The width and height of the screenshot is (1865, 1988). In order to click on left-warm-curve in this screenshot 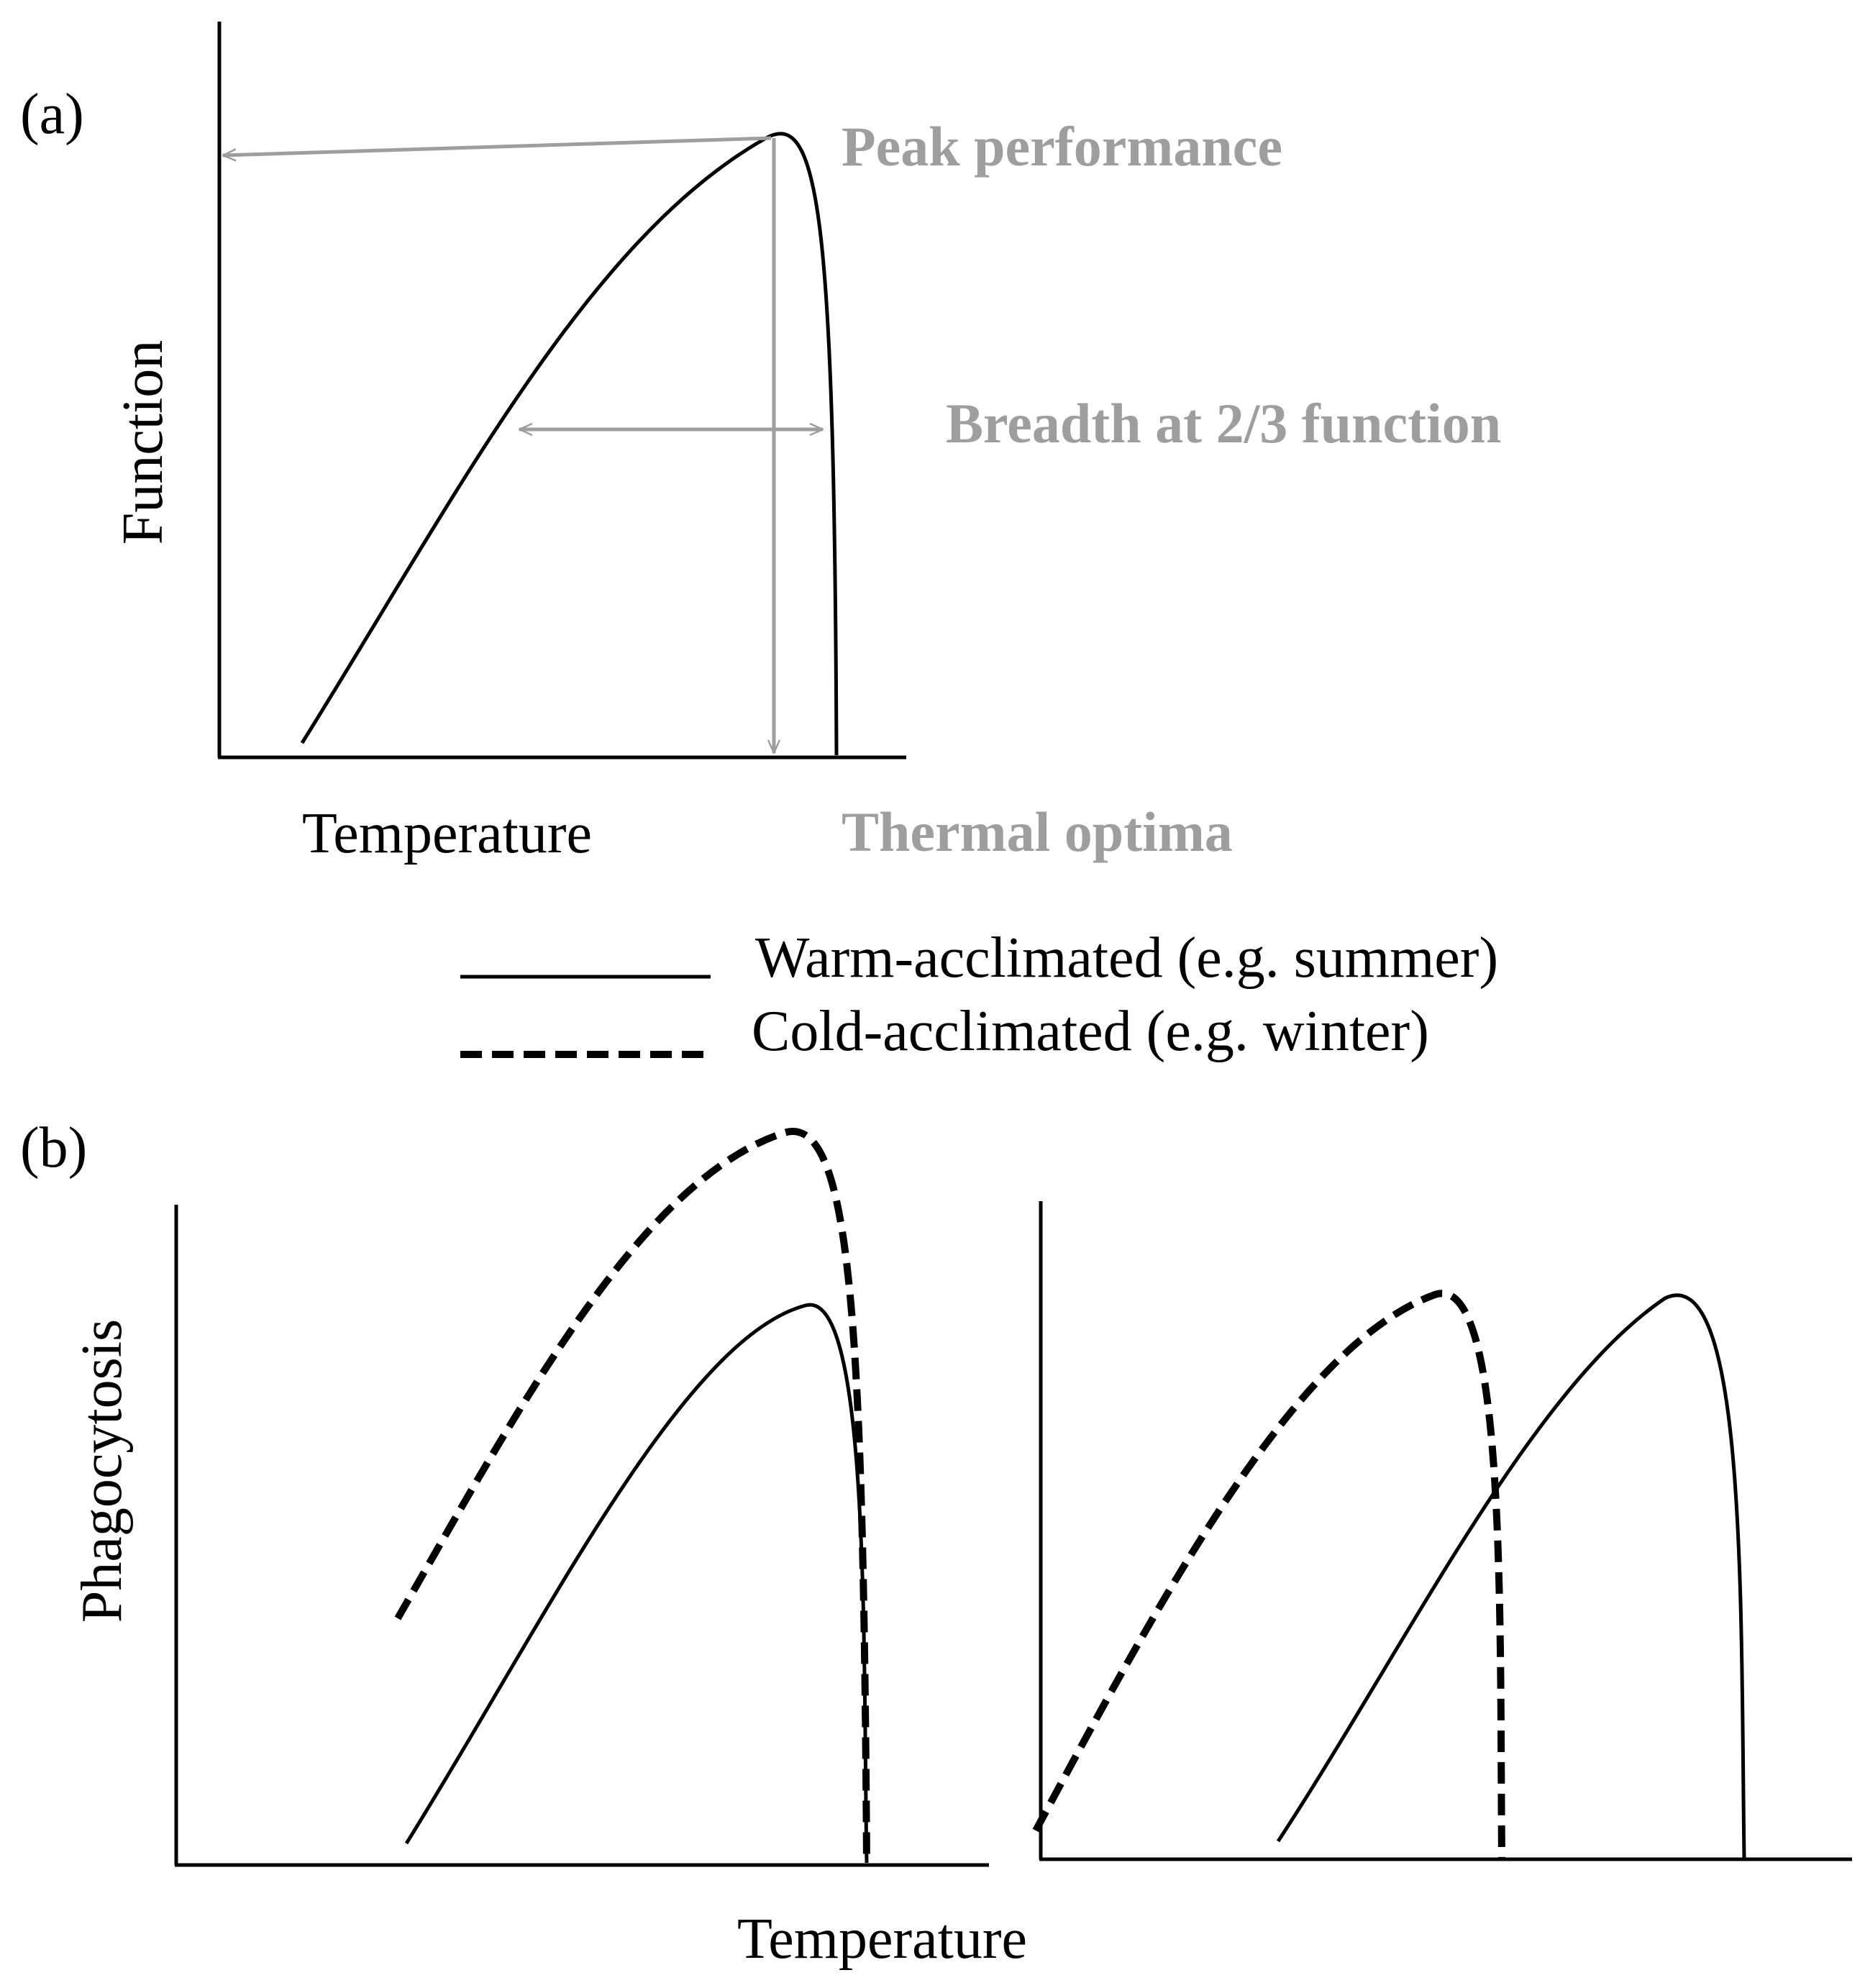, I will do `click(636, 1583)`.